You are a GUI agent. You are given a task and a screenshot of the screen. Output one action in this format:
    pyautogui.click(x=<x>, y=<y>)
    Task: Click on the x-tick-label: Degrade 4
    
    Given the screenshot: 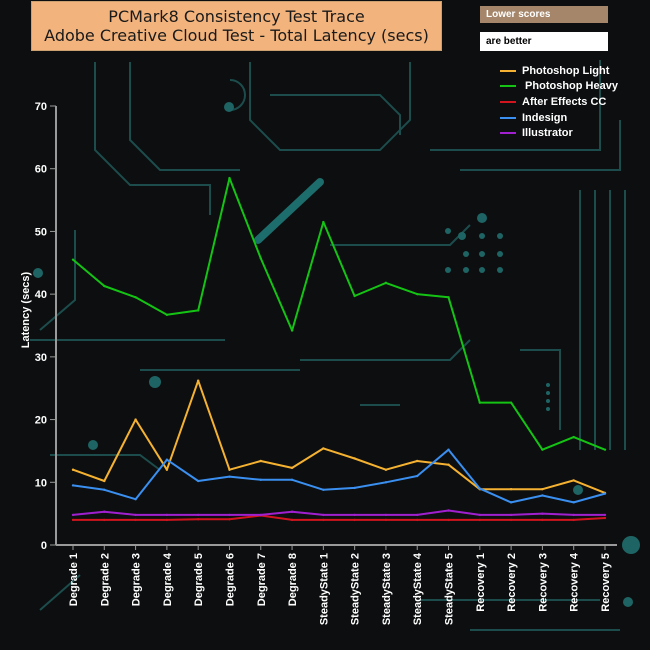 What is the action you would take?
    pyautogui.click(x=168, y=579)
    